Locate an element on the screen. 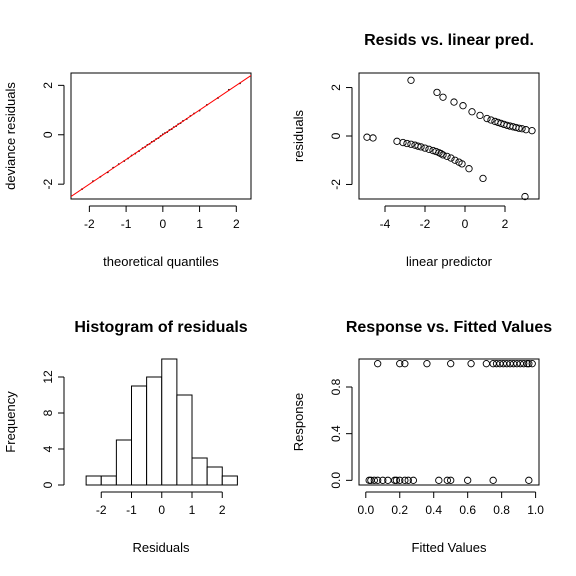 Image resolution: width=576 pixels, height=576 pixels. resid-x-tick-label: 0 is located at coordinates (465, 224).